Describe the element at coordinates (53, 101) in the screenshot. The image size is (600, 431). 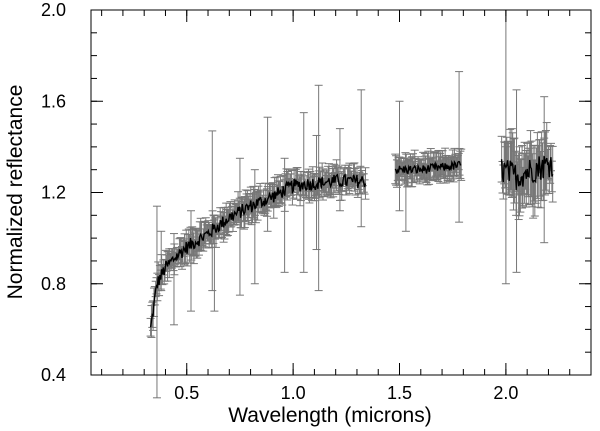
I see `y-tick-label: 1.6` at that location.